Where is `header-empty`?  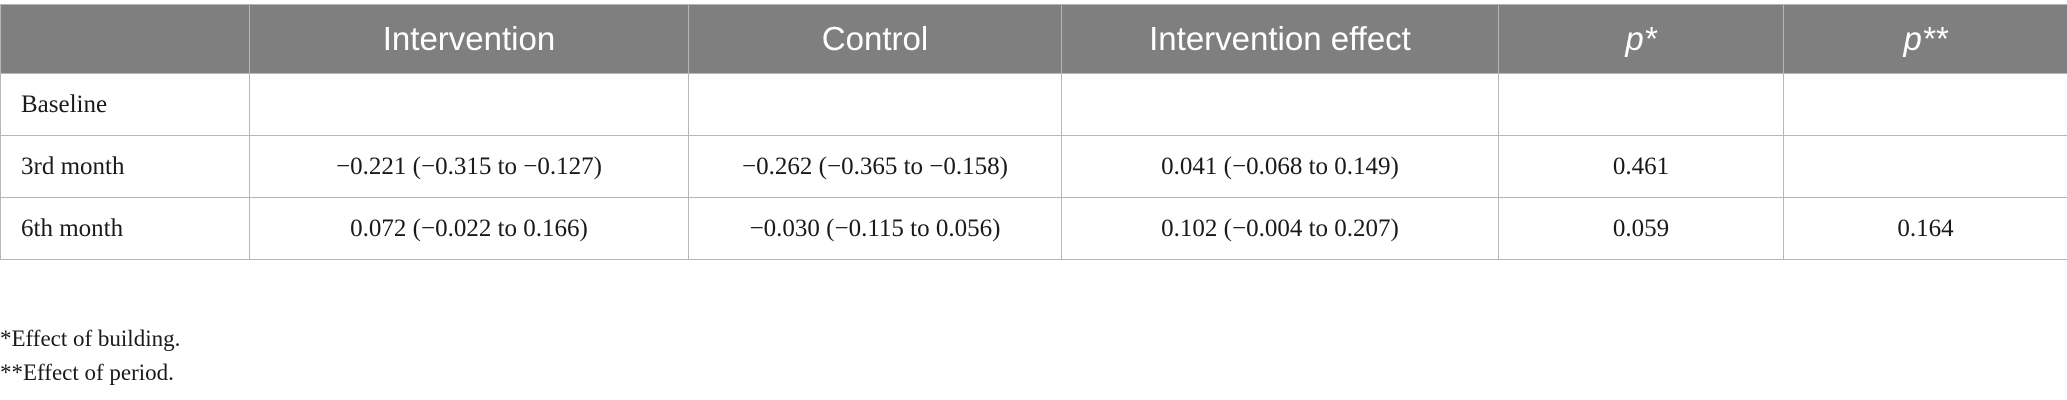
header-empty is located at coordinates (125, 39).